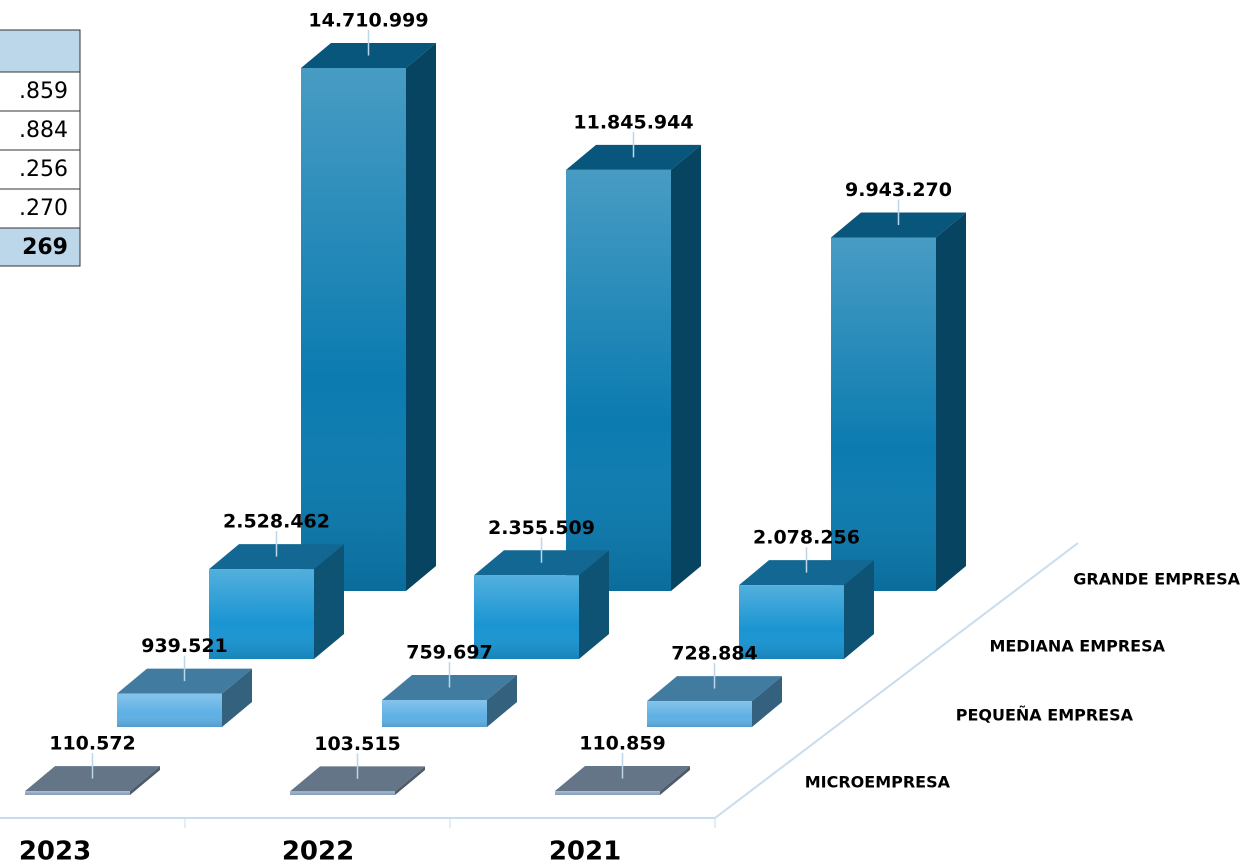 This screenshot has width=1245, height=864. What do you see at coordinates (714, 685) in the screenshot?
I see `bar-3d: 728.884` at bounding box center [714, 685].